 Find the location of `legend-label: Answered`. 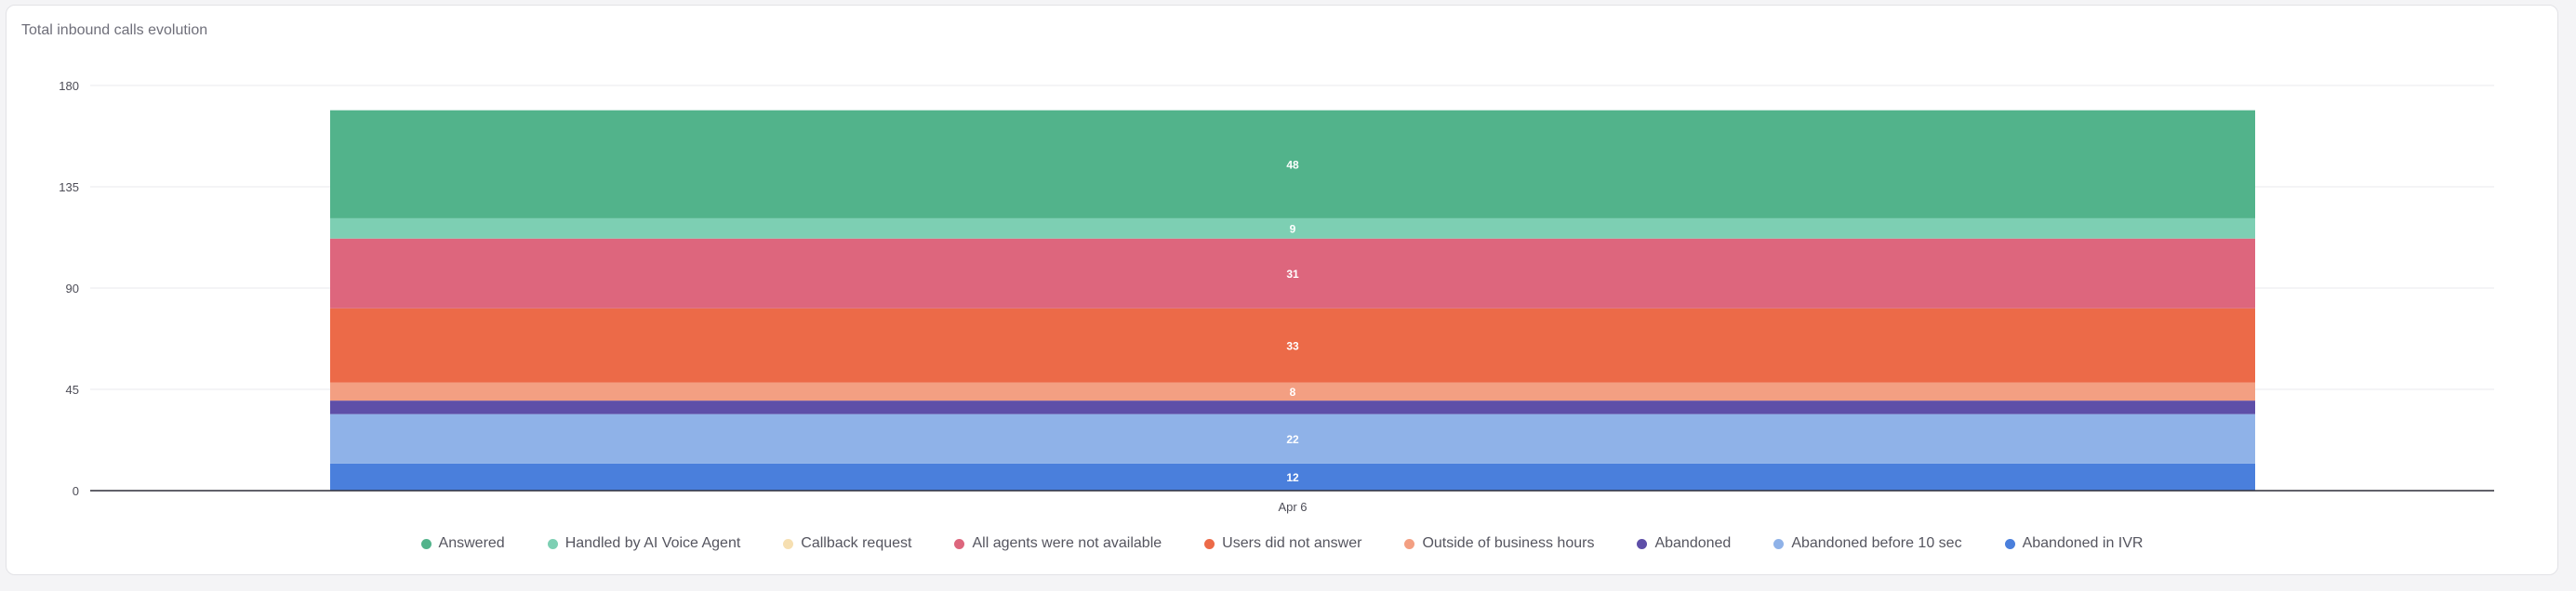

legend-label: Answered is located at coordinates (471, 543).